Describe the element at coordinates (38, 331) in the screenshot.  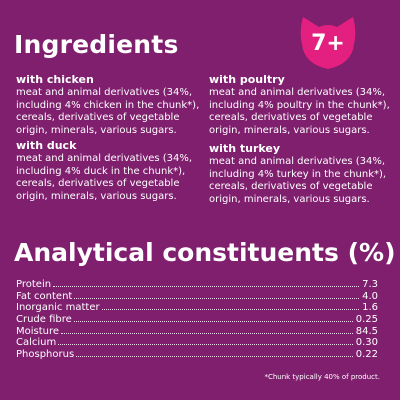
I see `row-label: Moisture` at that location.